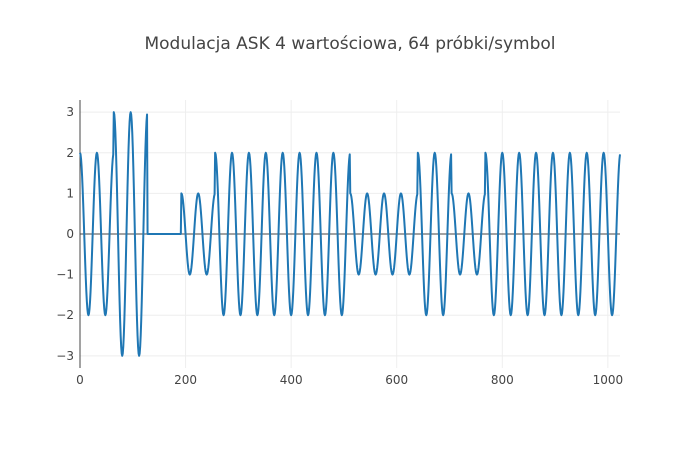 The width and height of the screenshot is (700, 450). I want to click on x-tick-label: 800, so click(502, 380).